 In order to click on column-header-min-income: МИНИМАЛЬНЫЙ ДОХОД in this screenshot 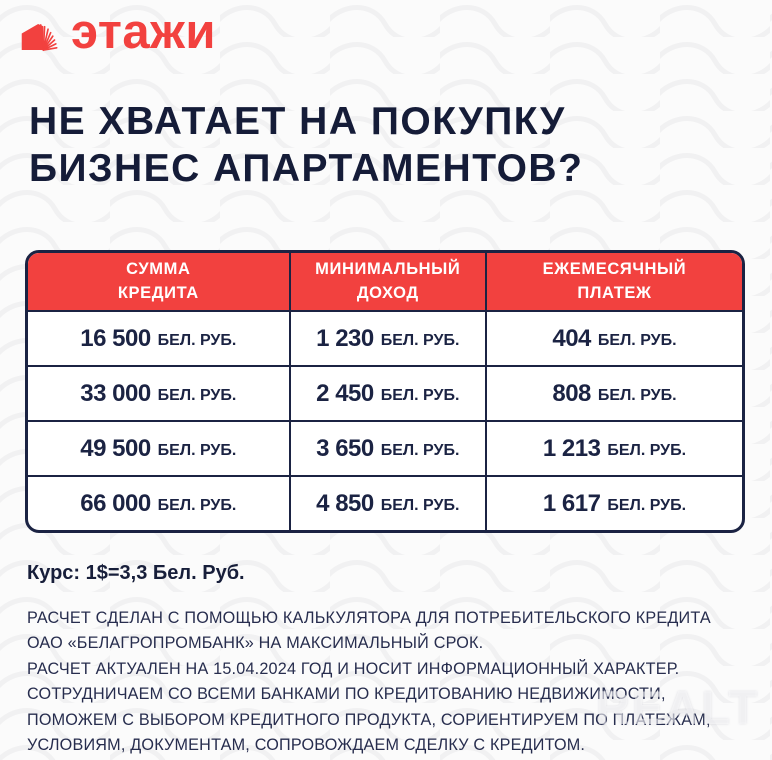, I will do `click(386, 281)`.